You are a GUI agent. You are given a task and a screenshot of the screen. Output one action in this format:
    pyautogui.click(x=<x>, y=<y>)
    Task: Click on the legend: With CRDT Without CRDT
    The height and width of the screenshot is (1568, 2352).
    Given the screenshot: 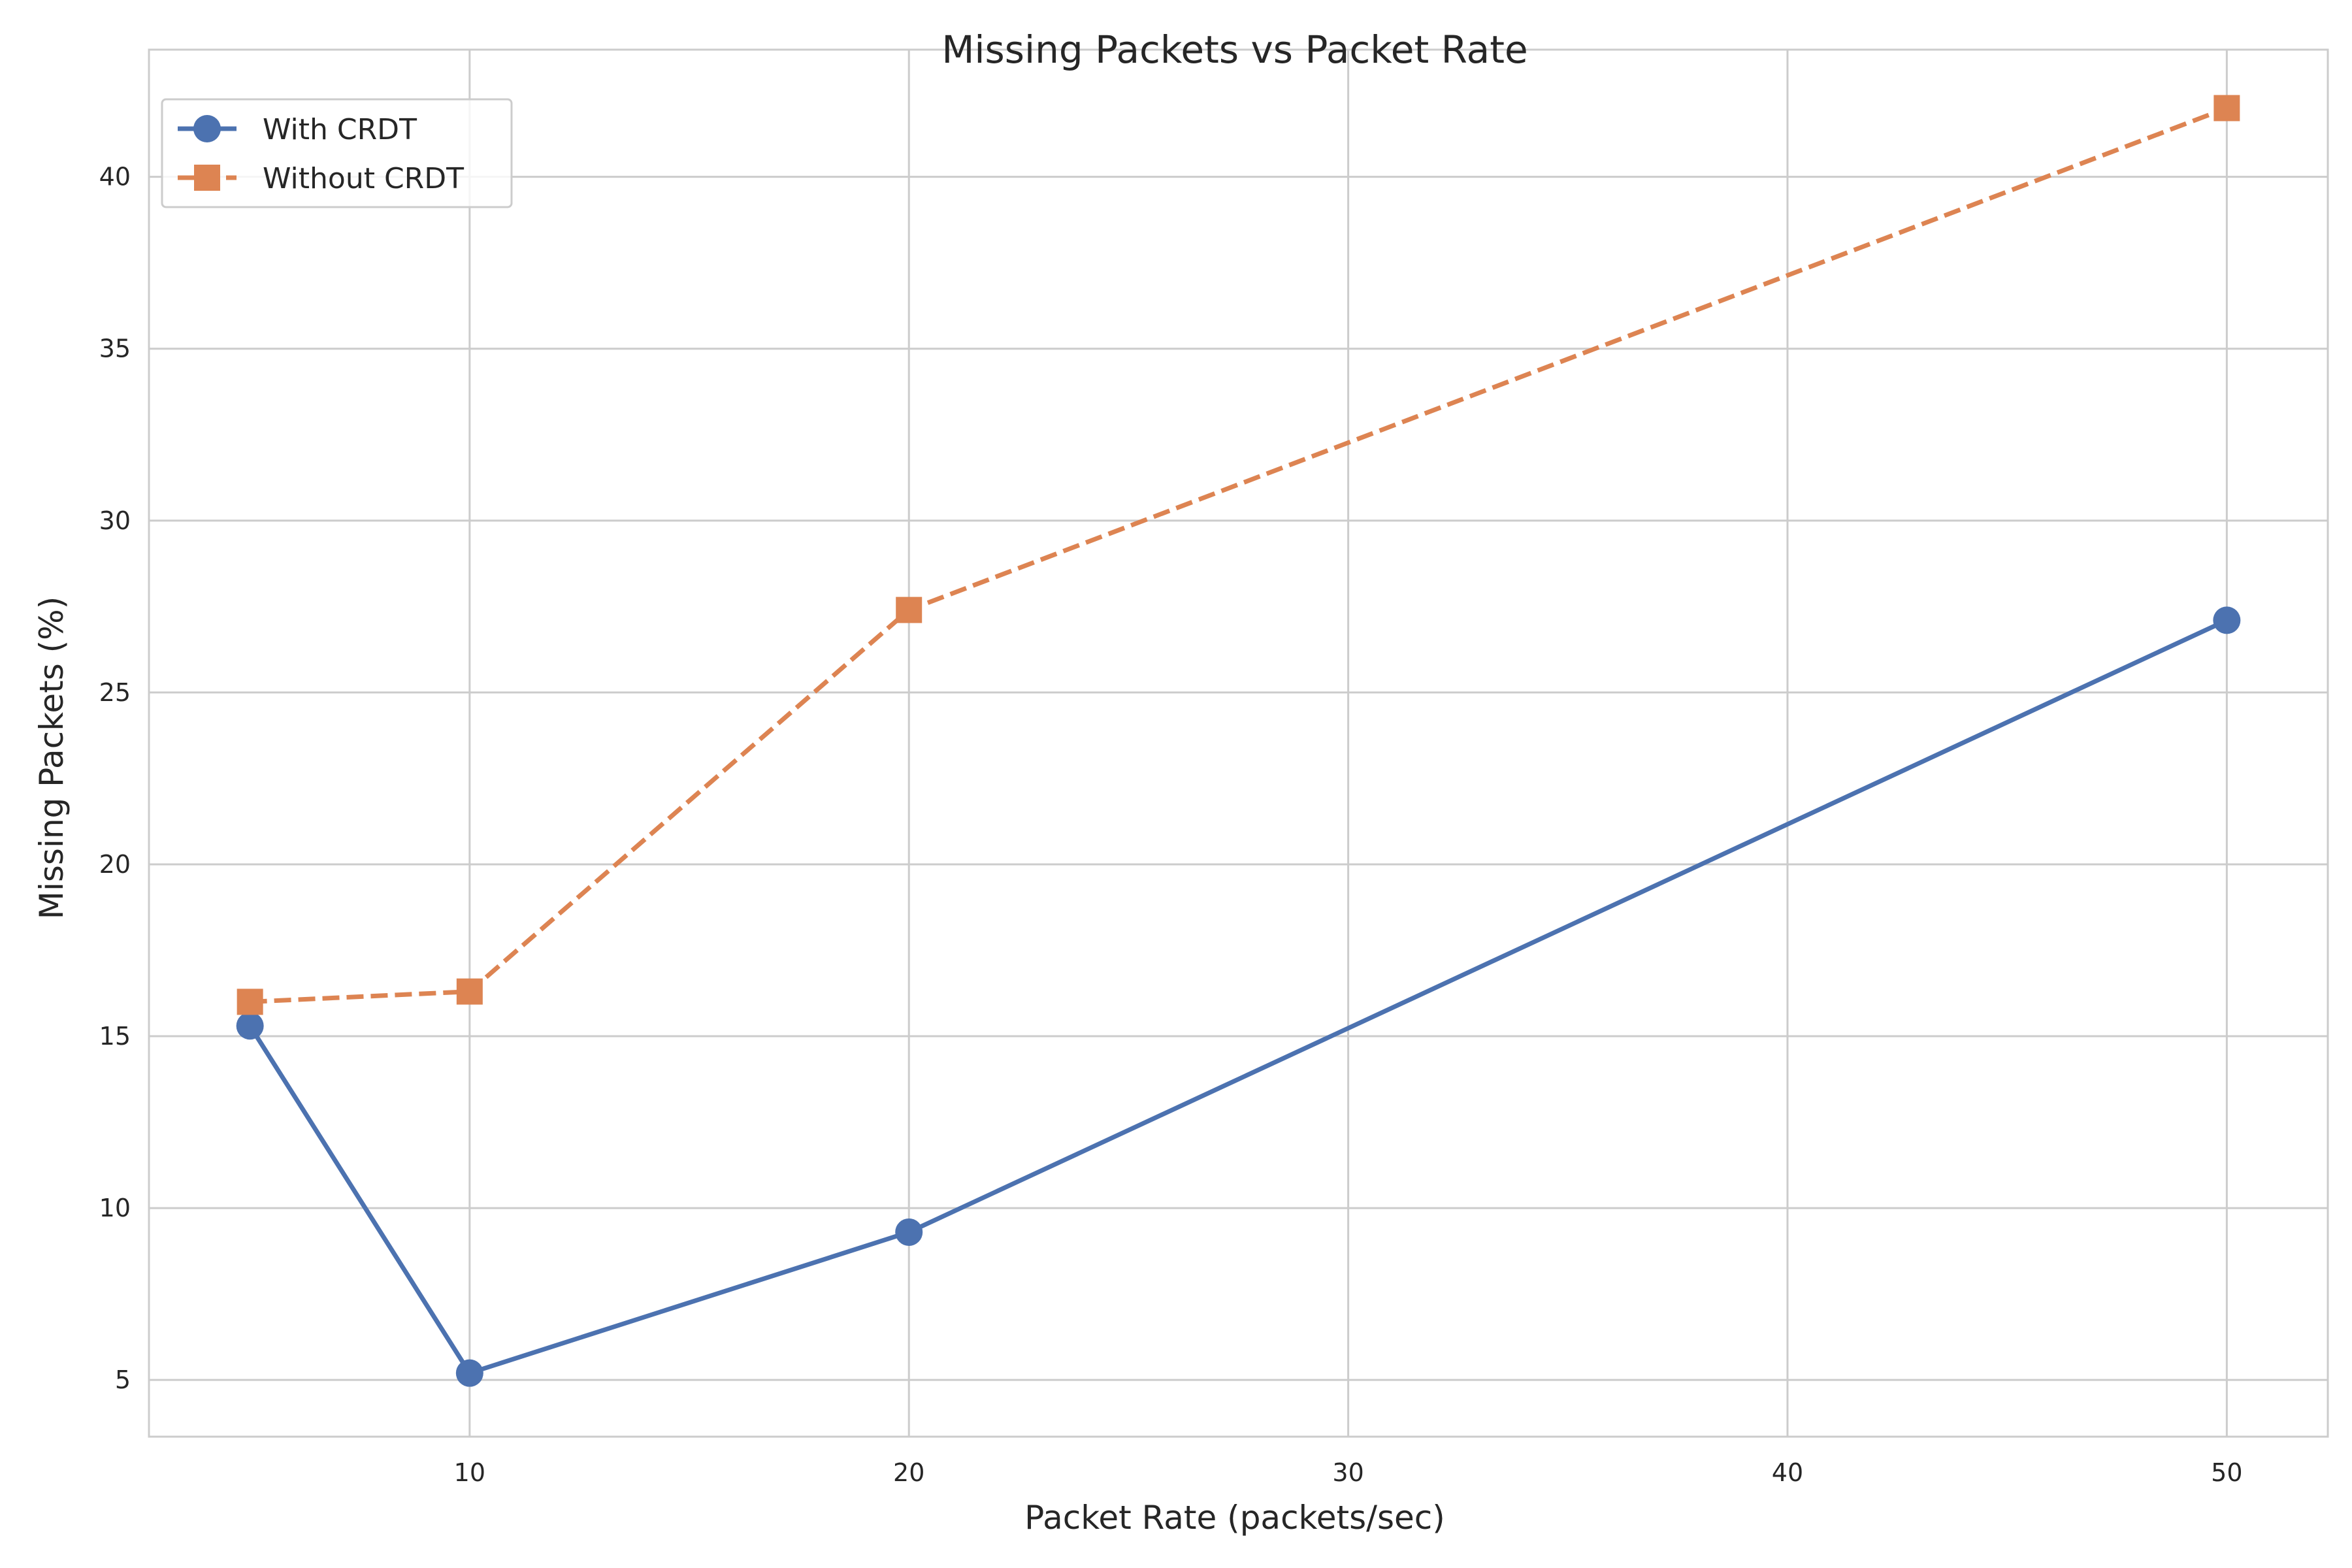 What is the action you would take?
    pyautogui.click(x=337, y=153)
    